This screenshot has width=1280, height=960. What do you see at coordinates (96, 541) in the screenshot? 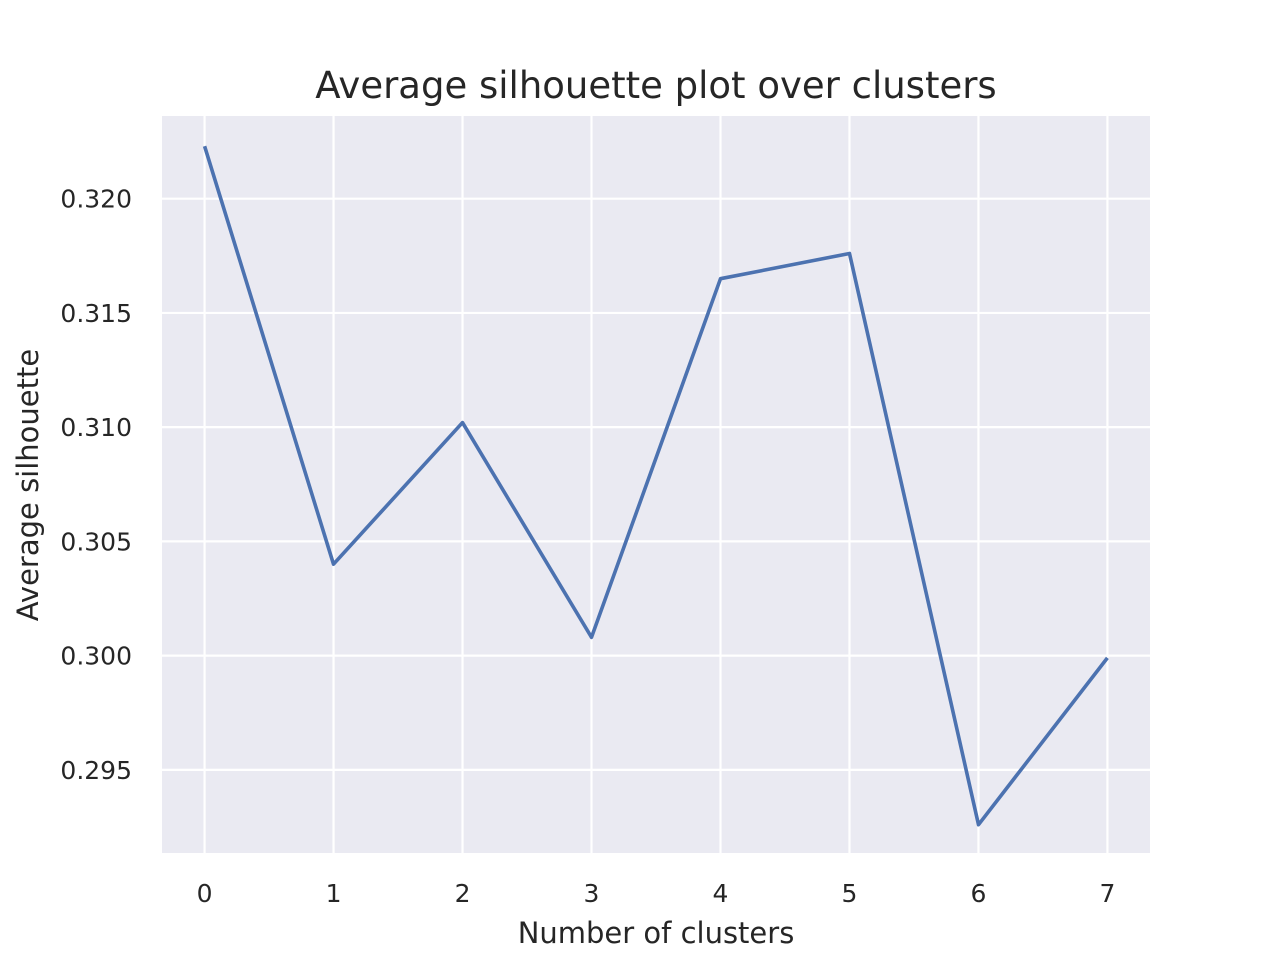
I see `y-tick-label: 0.305` at bounding box center [96, 541].